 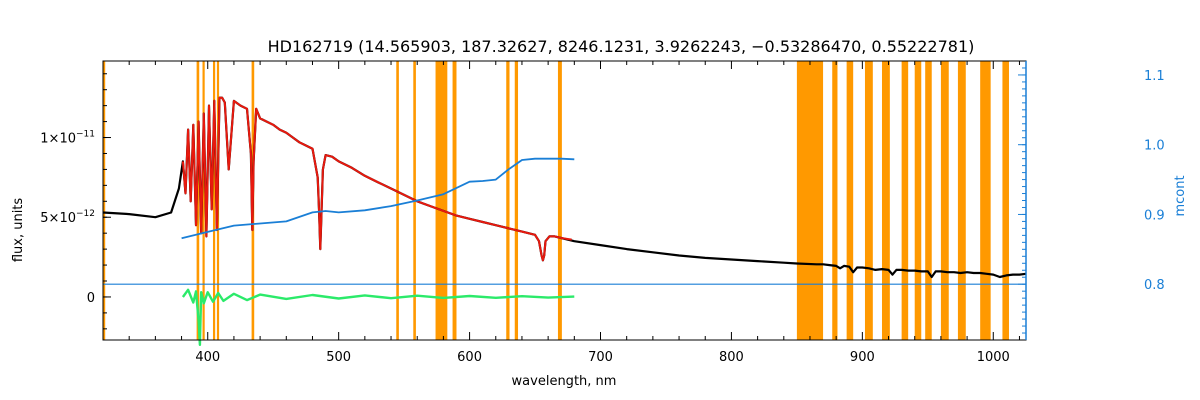 What do you see at coordinates (1154, 76) in the screenshot?
I see `y2-tick-label: 1.1` at bounding box center [1154, 76].